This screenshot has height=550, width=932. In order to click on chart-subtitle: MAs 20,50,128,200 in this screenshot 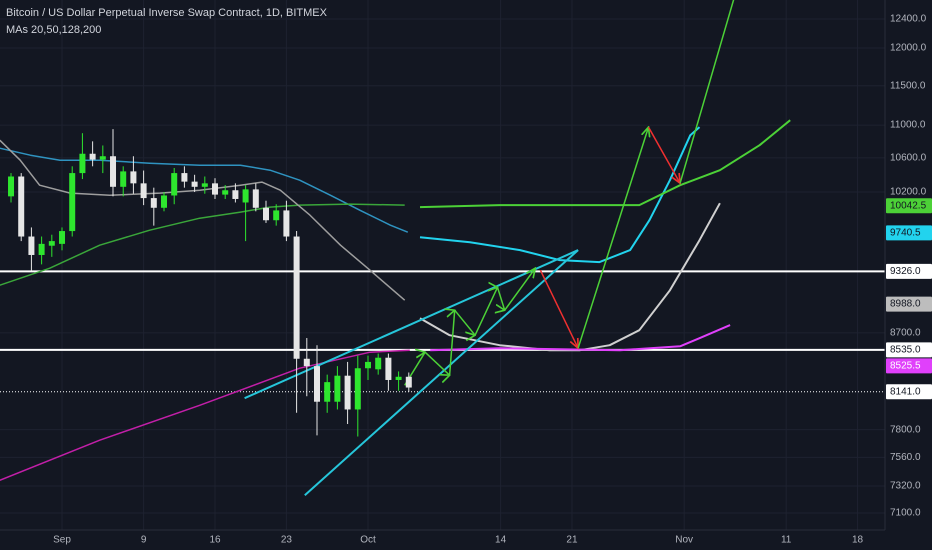, I will do `click(53, 30)`.